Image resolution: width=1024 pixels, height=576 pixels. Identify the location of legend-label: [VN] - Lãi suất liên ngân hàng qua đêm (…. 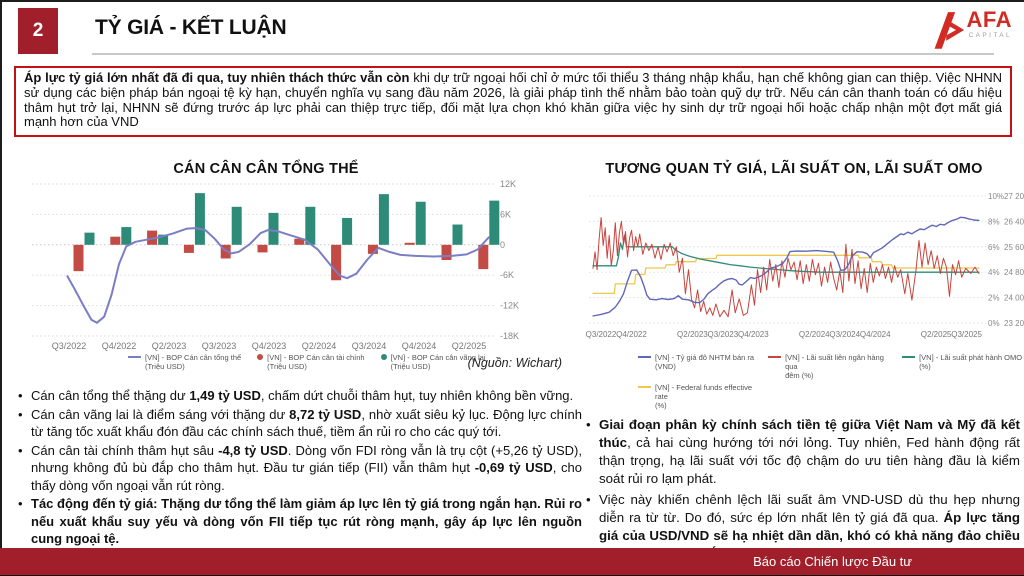
(834, 366).